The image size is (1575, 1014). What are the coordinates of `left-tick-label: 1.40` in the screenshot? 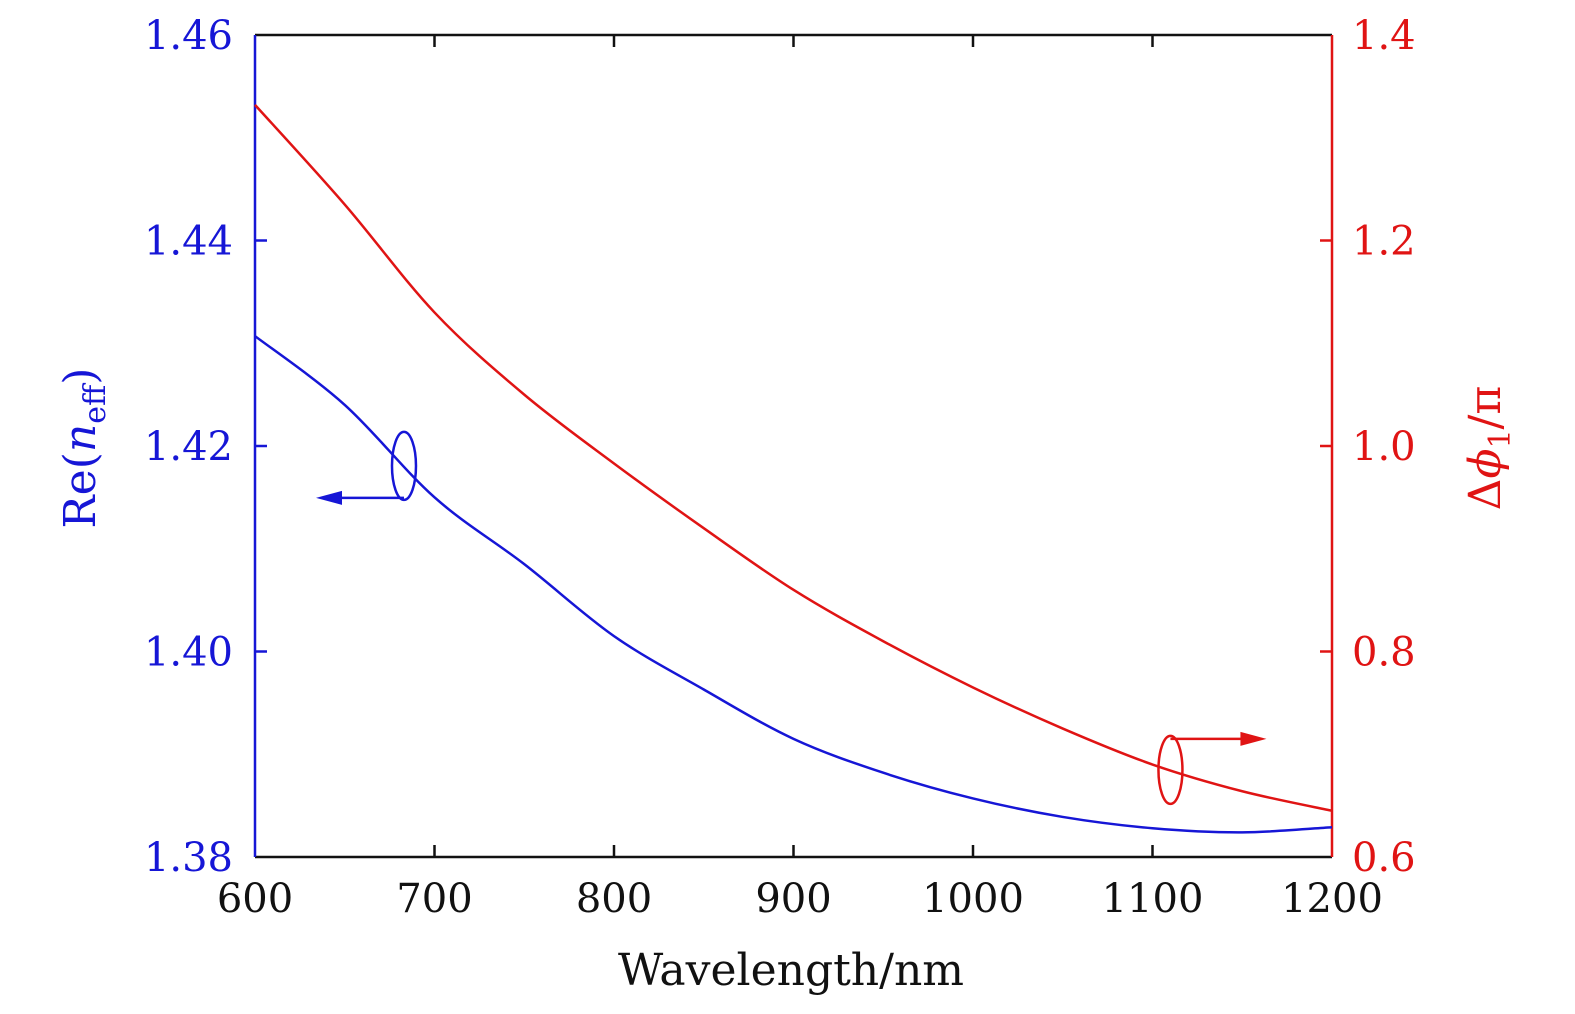 It's located at (188, 653).